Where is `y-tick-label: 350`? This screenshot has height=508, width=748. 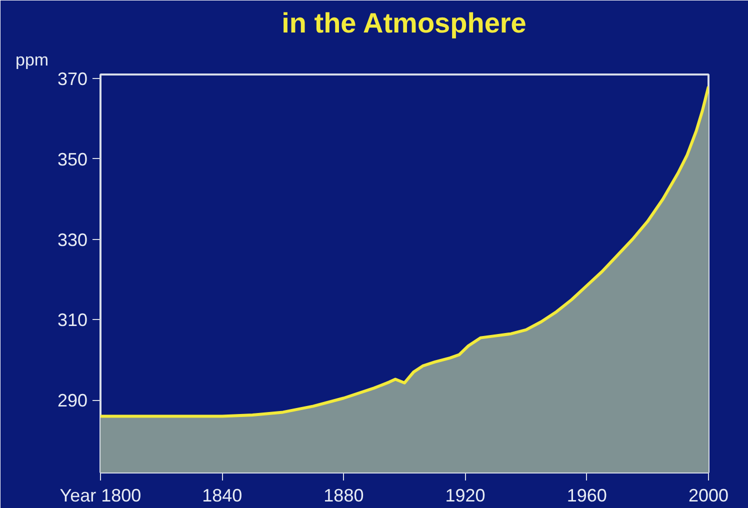 y-tick-label: 350 is located at coordinates (72, 159).